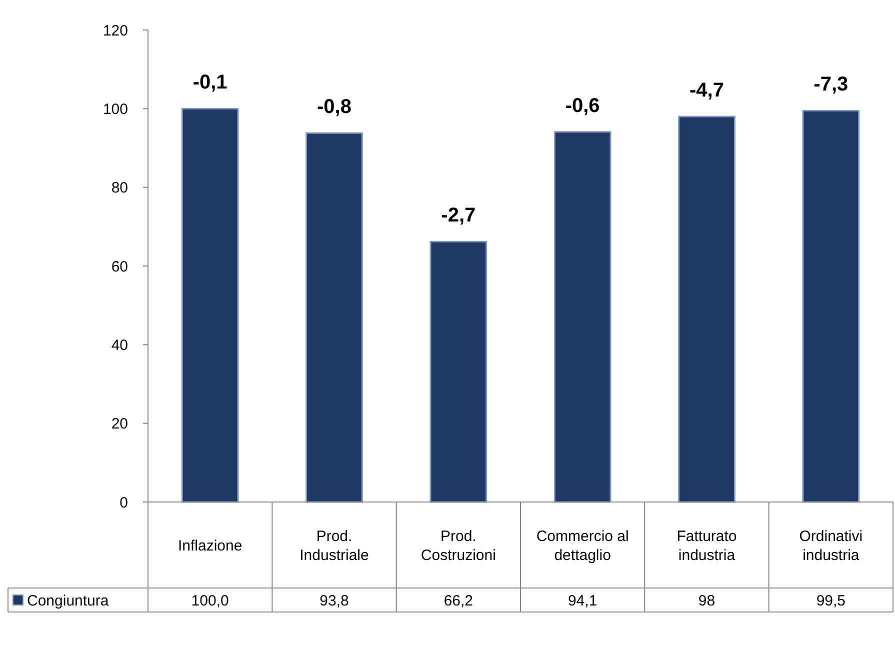 This screenshot has width=895, height=648. Describe the element at coordinates (459, 601) in the screenshot. I see `data-label: 66,2` at that location.